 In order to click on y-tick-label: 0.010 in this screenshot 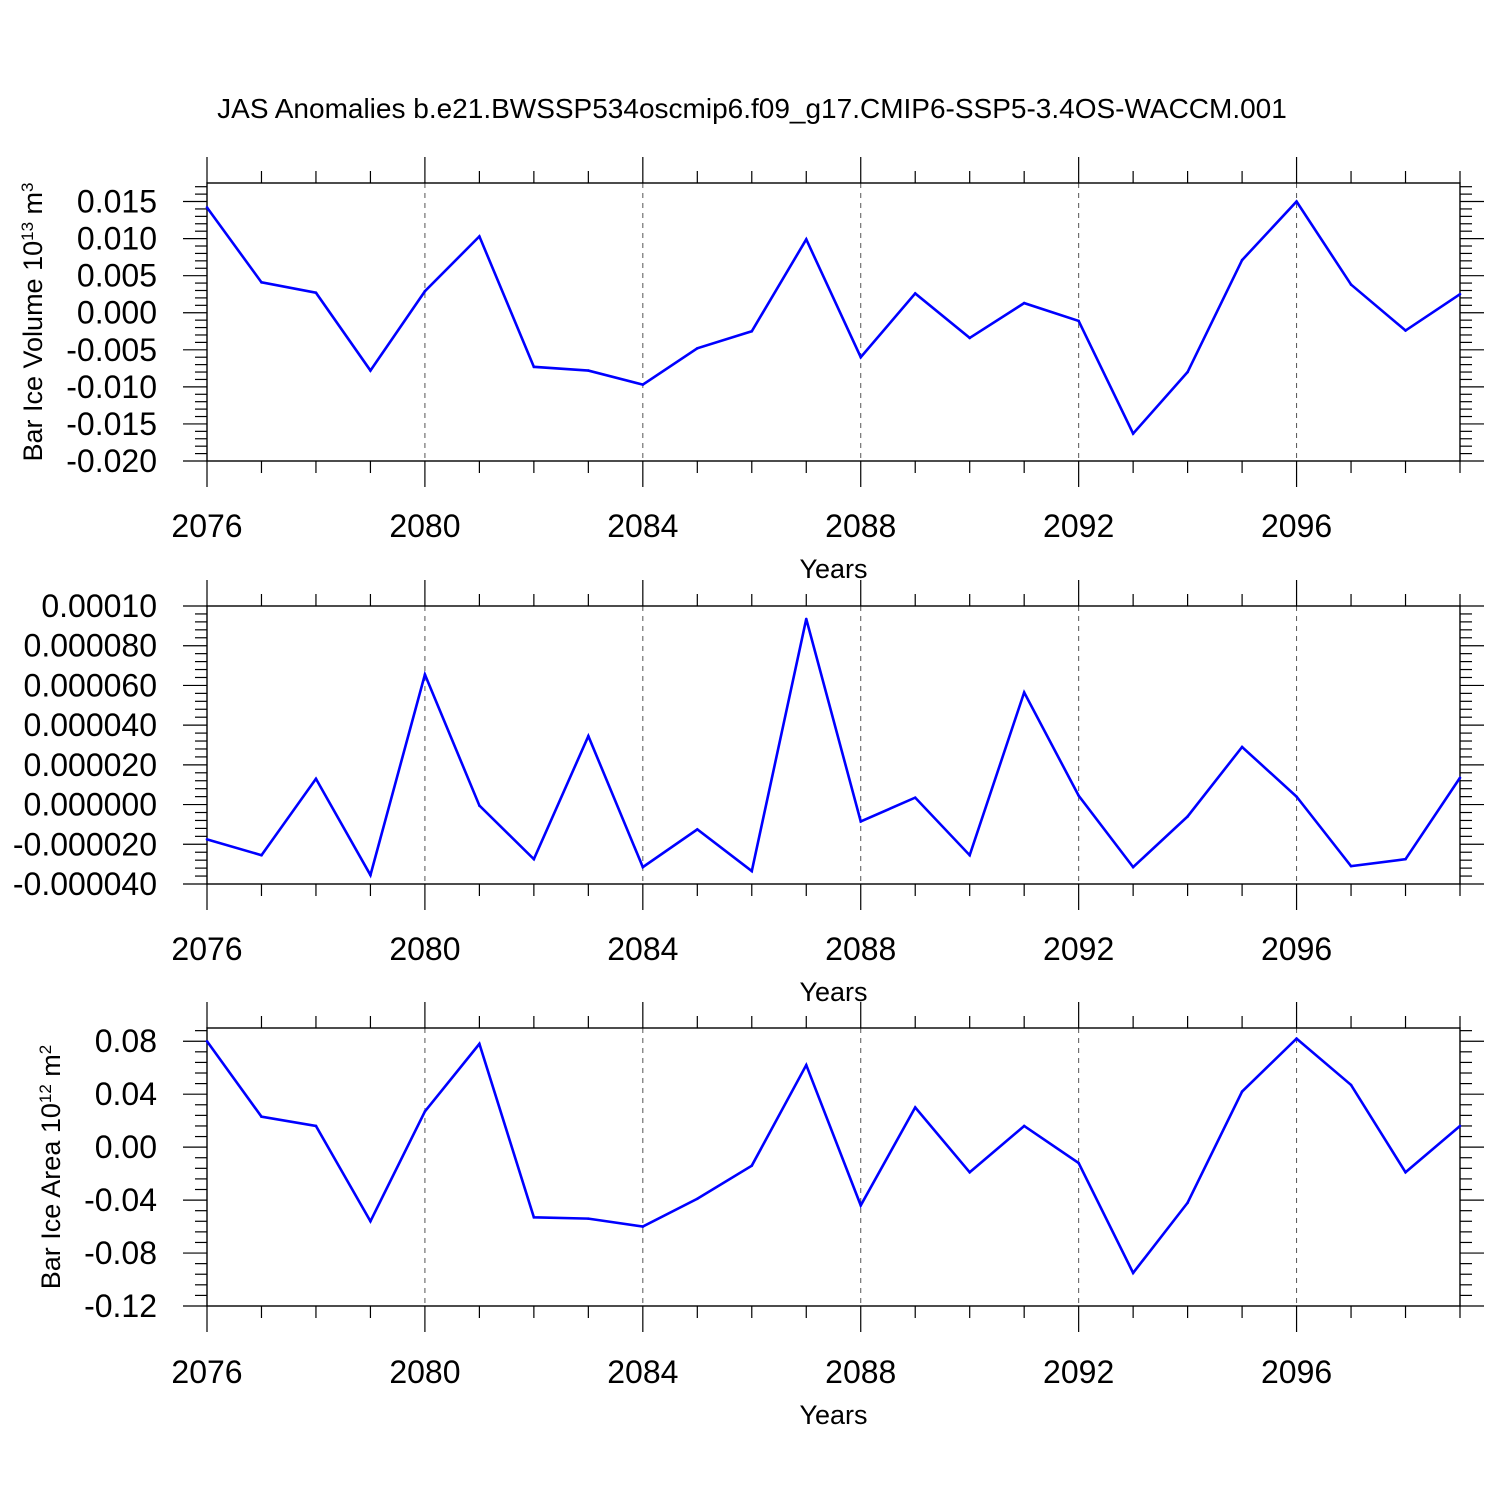, I will do `click(117, 239)`.